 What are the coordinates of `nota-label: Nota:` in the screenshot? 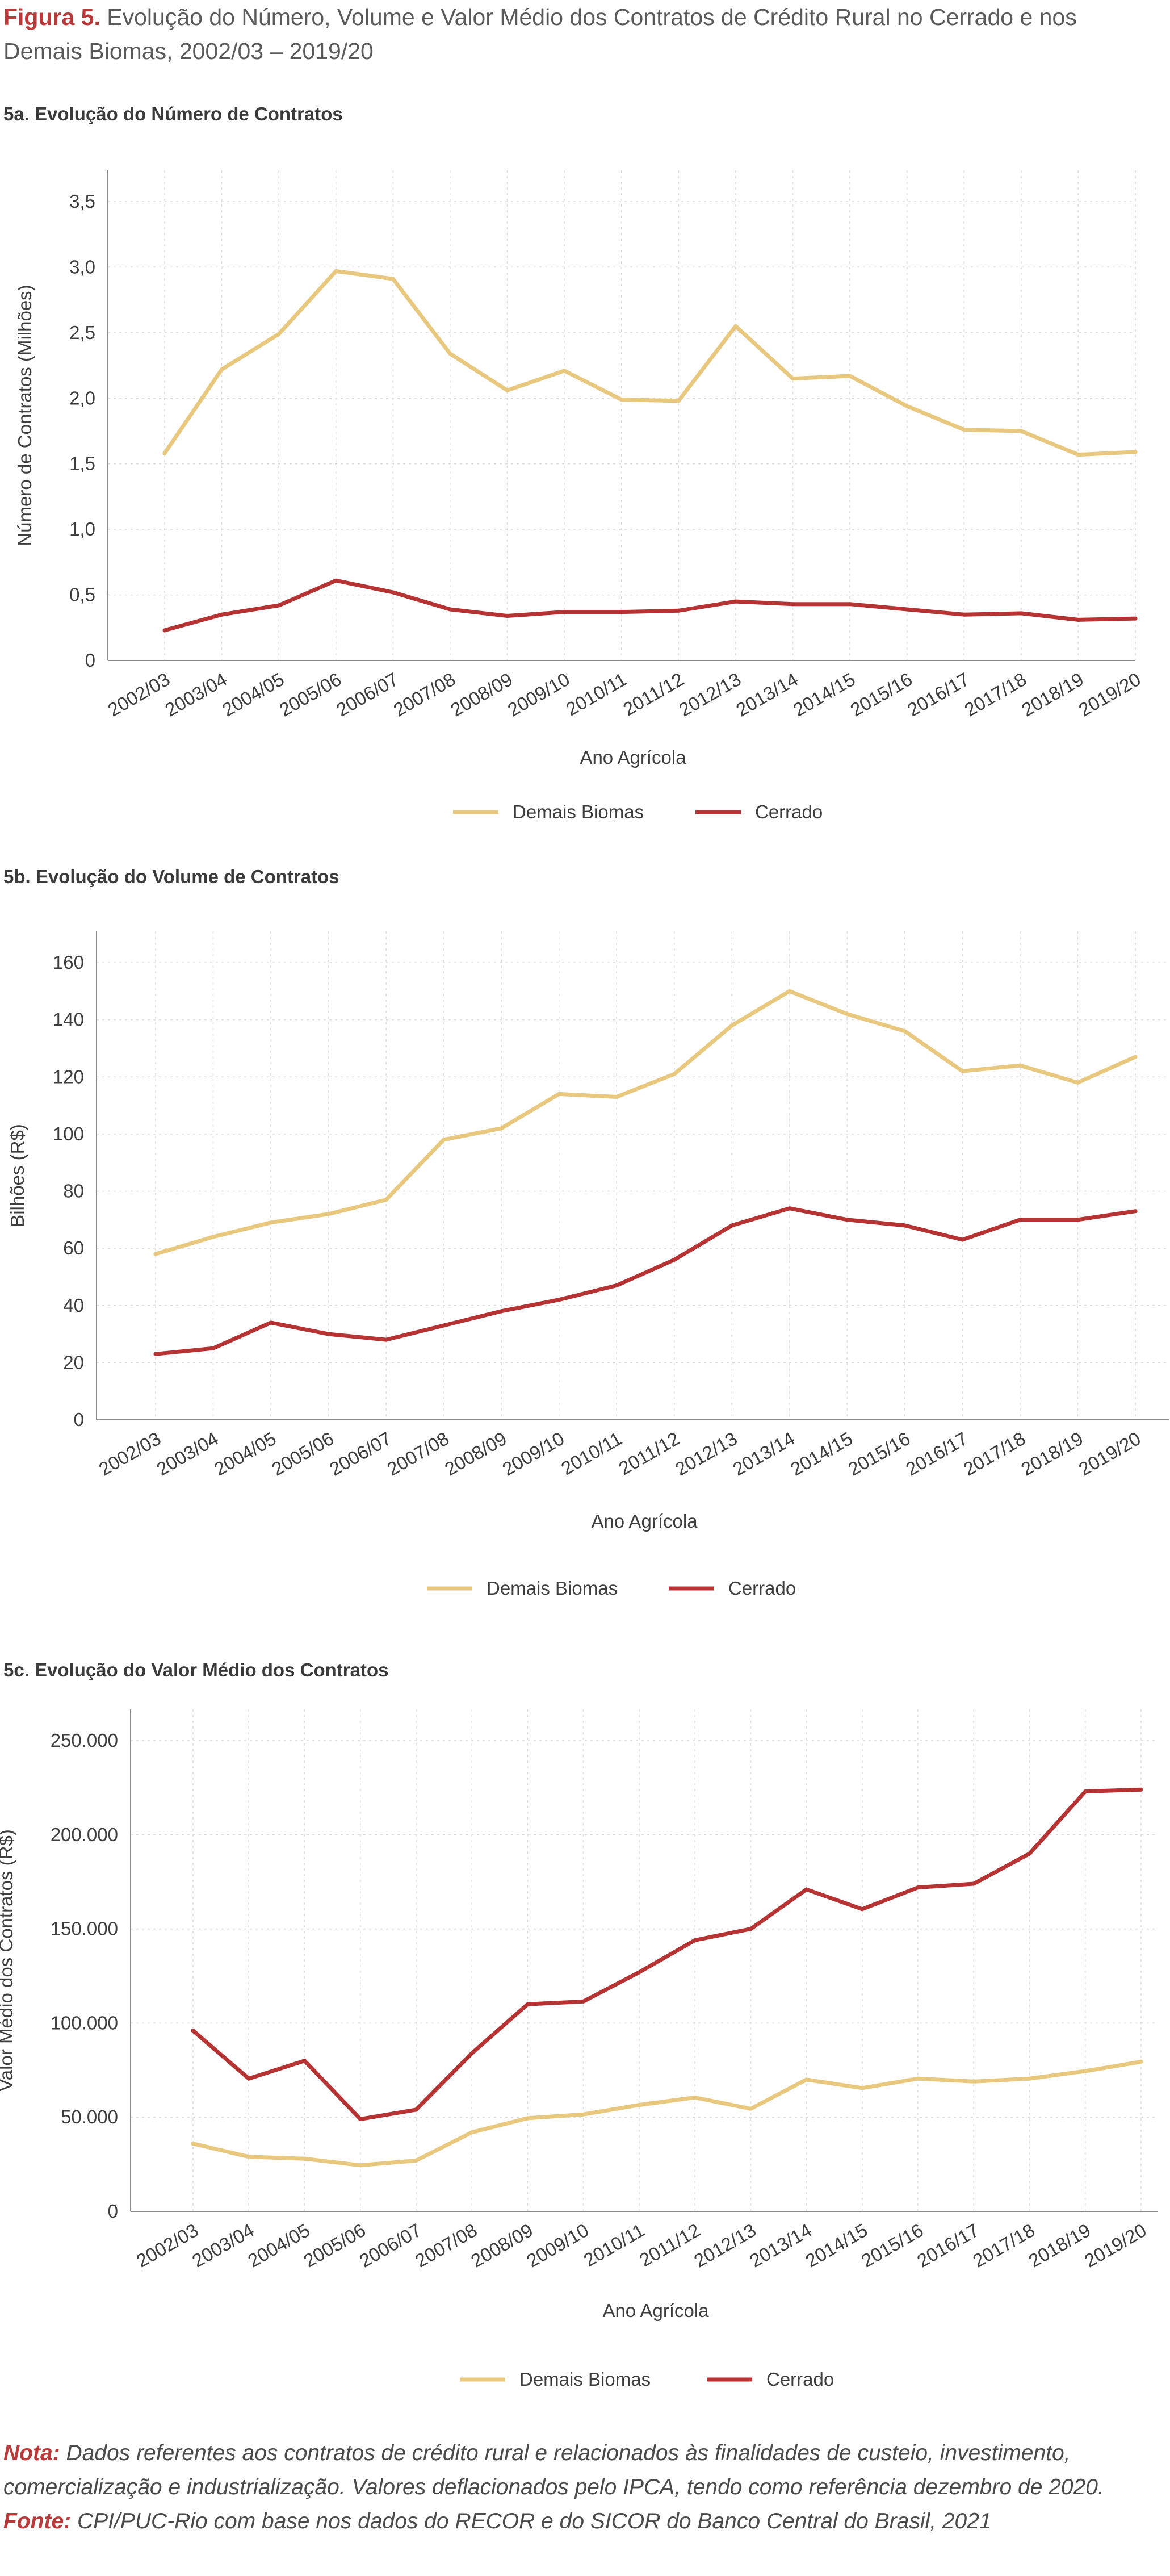 It's located at (31, 2453).